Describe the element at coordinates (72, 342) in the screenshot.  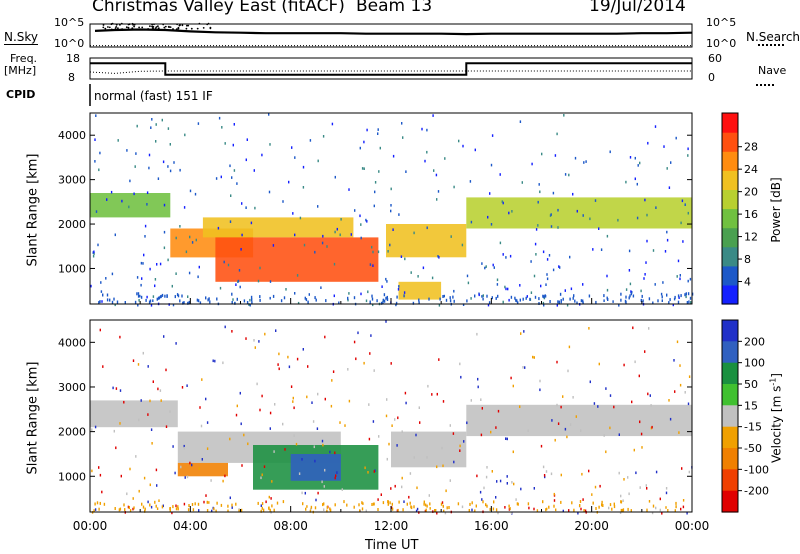
I see `y-tick-label: 4000` at that location.